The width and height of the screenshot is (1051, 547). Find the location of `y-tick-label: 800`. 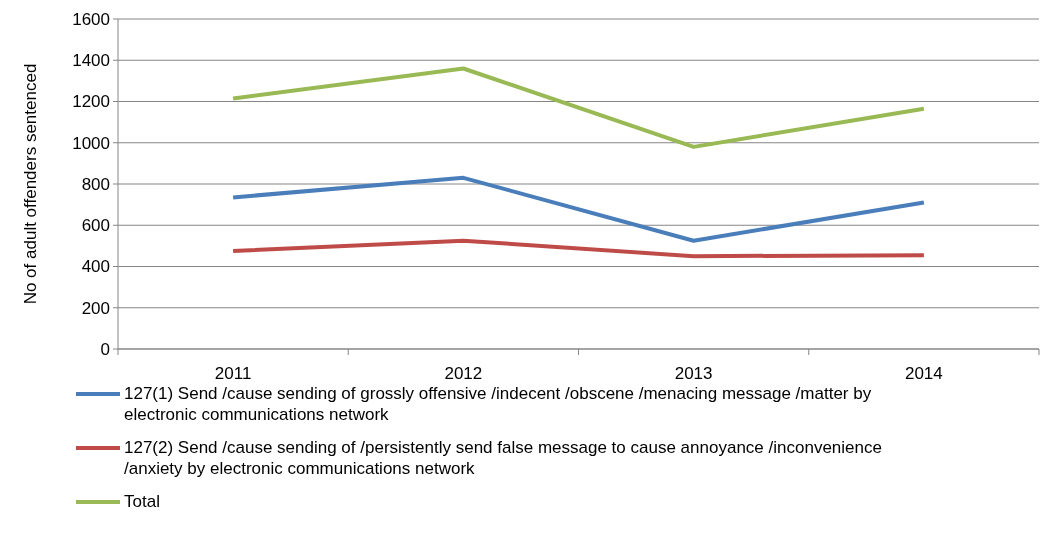

y-tick-label: 800 is located at coordinates (95, 184).